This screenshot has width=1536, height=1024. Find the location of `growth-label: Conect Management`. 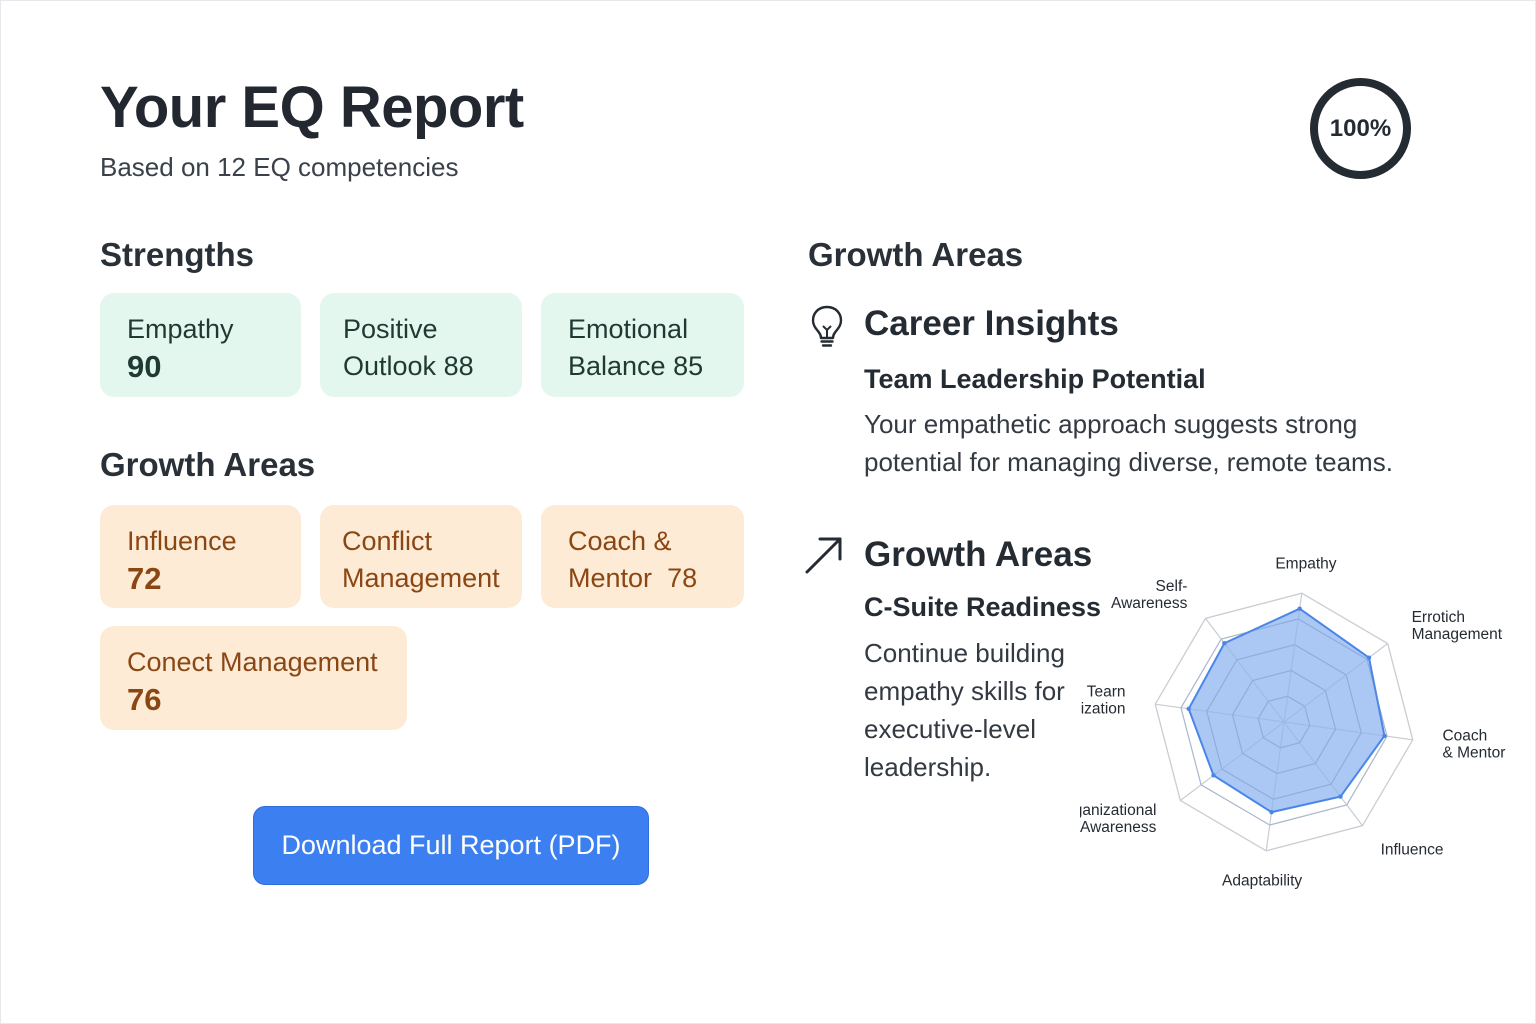

growth-label: Conect Management is located at coordinates (252, 662).